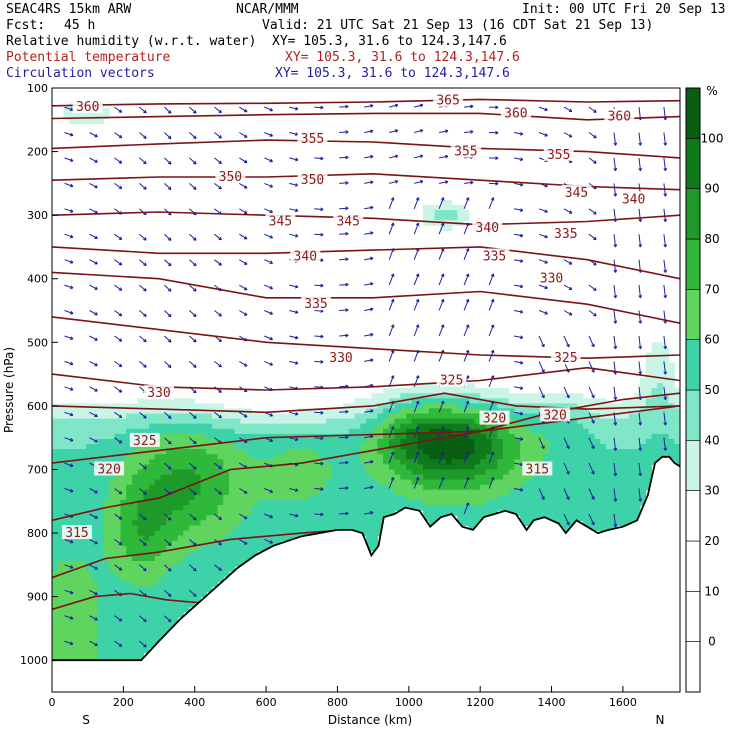 Image resolution: width=740 pixels, height=740 pixels. Describe the element at coordinates (515, 112) in the screenshot. I see `theta-label-bg` at that location.